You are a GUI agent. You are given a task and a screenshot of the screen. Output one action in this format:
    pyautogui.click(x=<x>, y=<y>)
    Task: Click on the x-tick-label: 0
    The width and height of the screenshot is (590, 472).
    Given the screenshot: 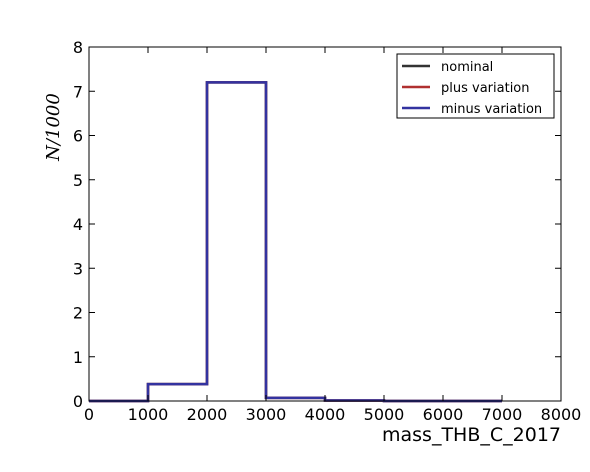 What is the action you would take?
    pyautogui.click(x=89, y=414)
    